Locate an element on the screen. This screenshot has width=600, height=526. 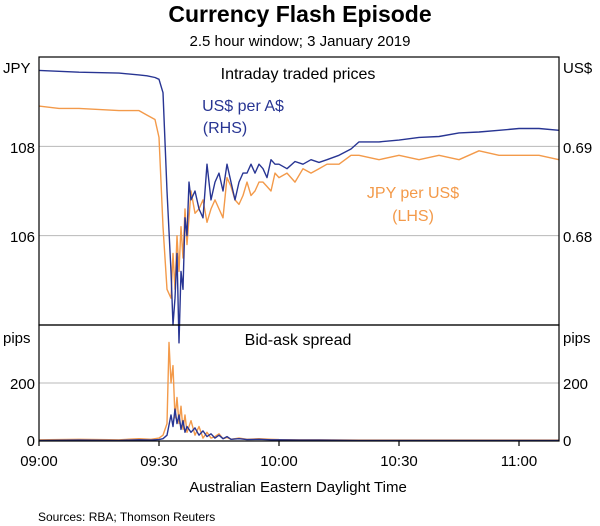
spread-panel-title: Bid-ask spread is located at coordinates (298, 340).